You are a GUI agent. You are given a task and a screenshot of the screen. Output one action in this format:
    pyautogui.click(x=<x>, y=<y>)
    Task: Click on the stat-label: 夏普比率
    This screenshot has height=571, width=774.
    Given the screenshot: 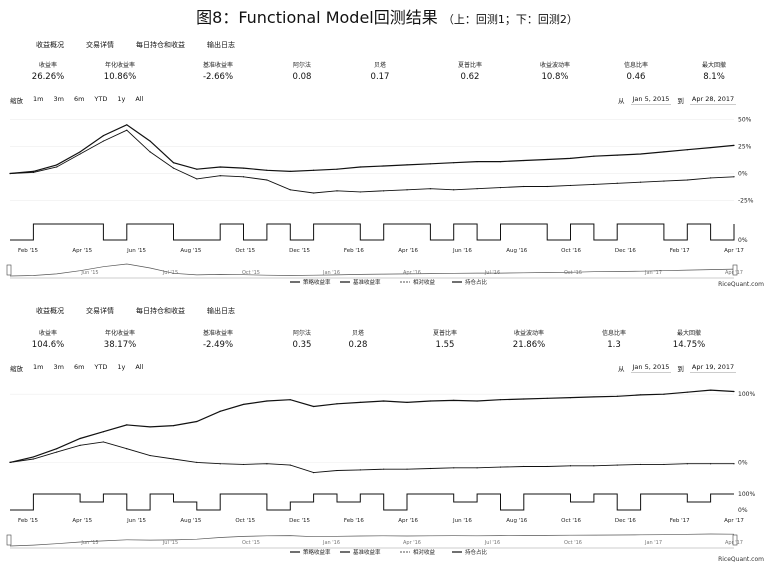 What is the action you would take?
    pyautogui.click(x=469, y=65)
    